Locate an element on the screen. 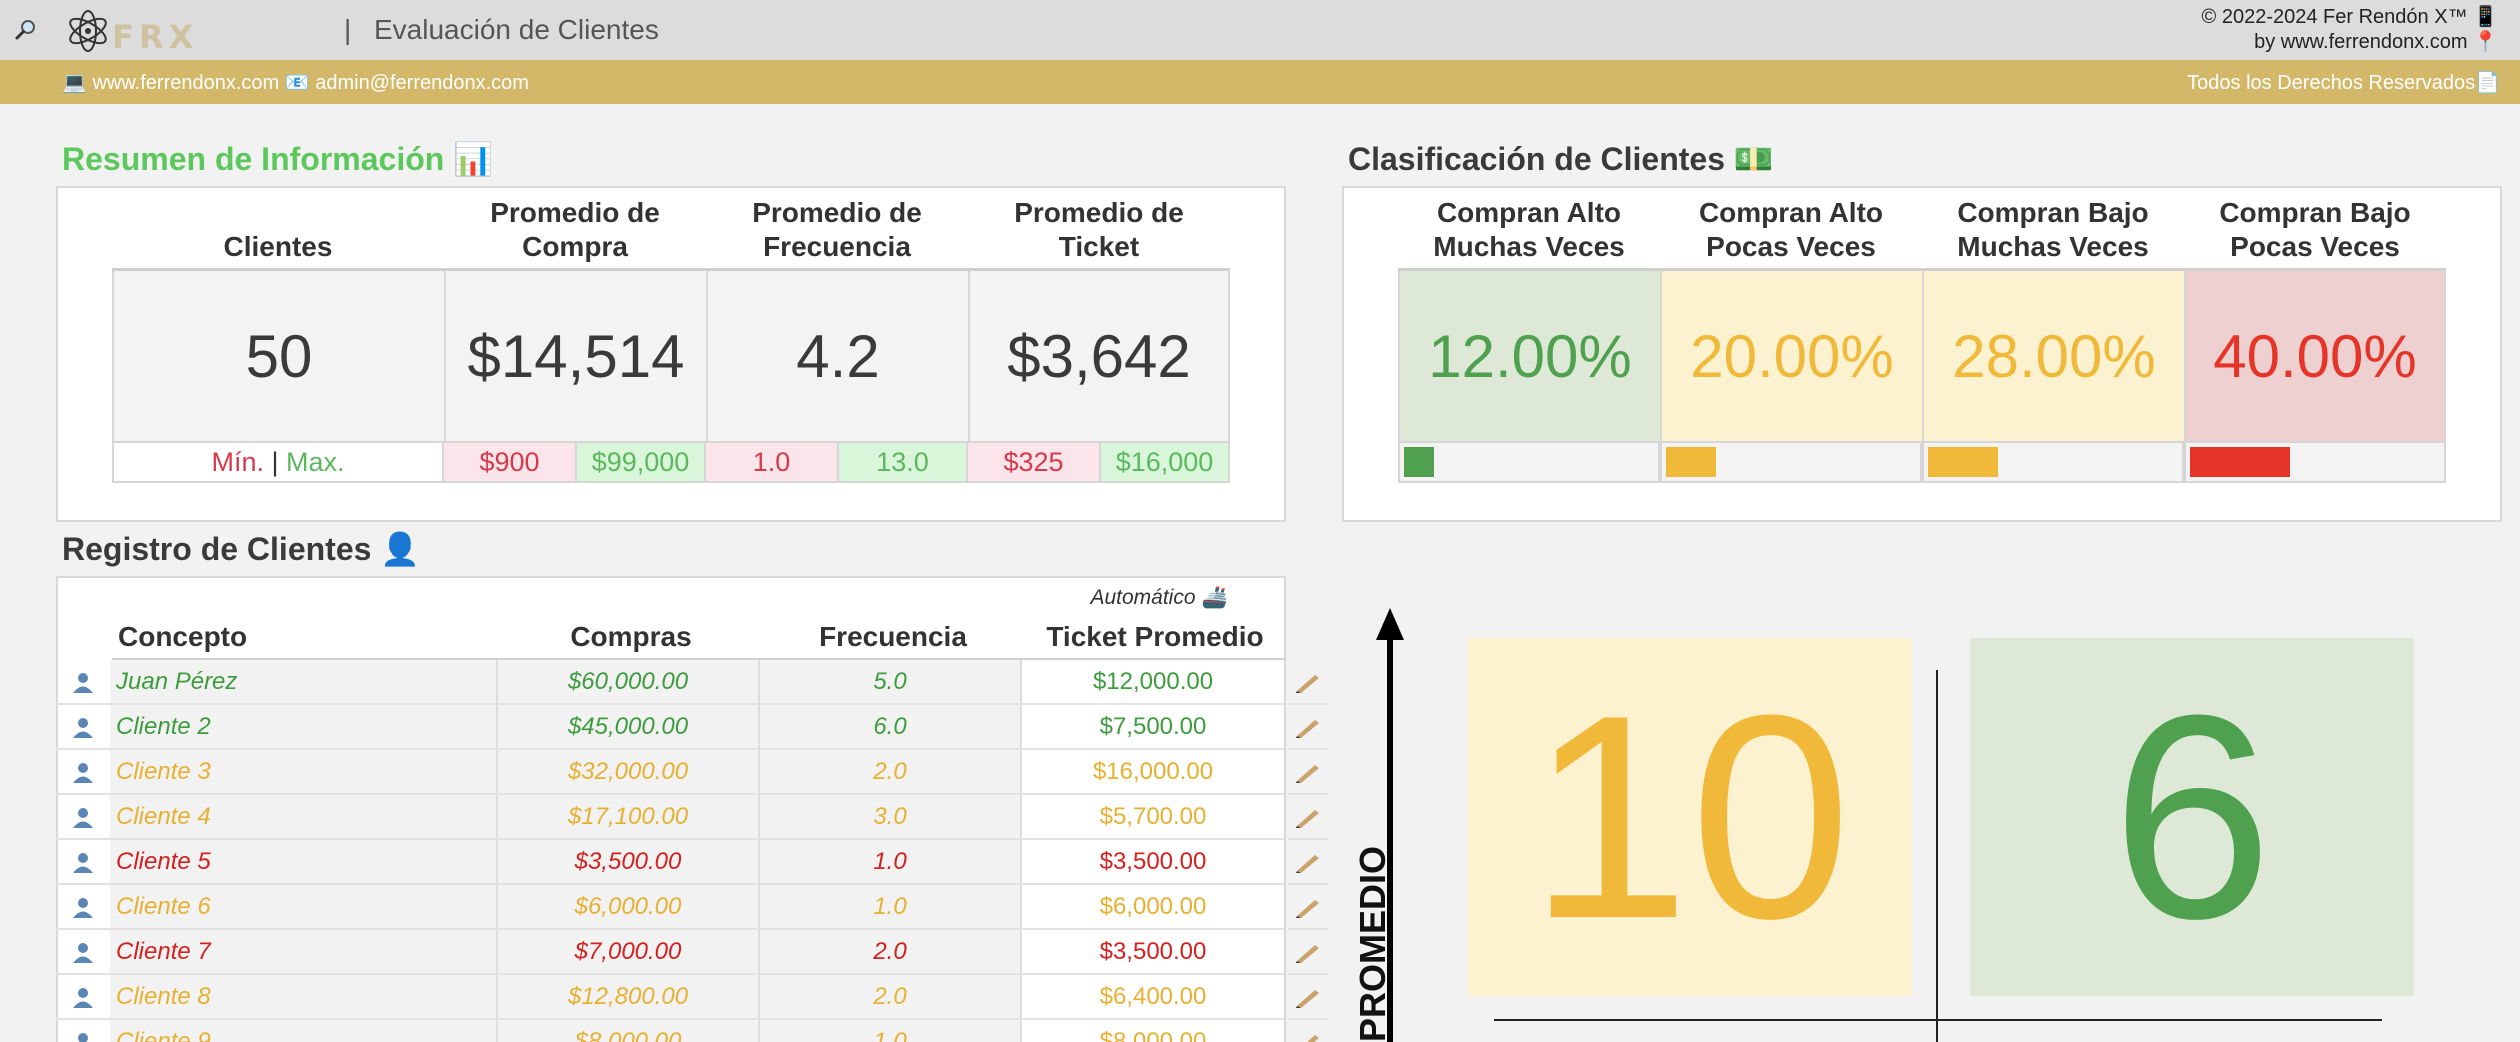 This screenshot has height=1042, width=2520. min-compra: $900 is located at coordinates (509, 462).